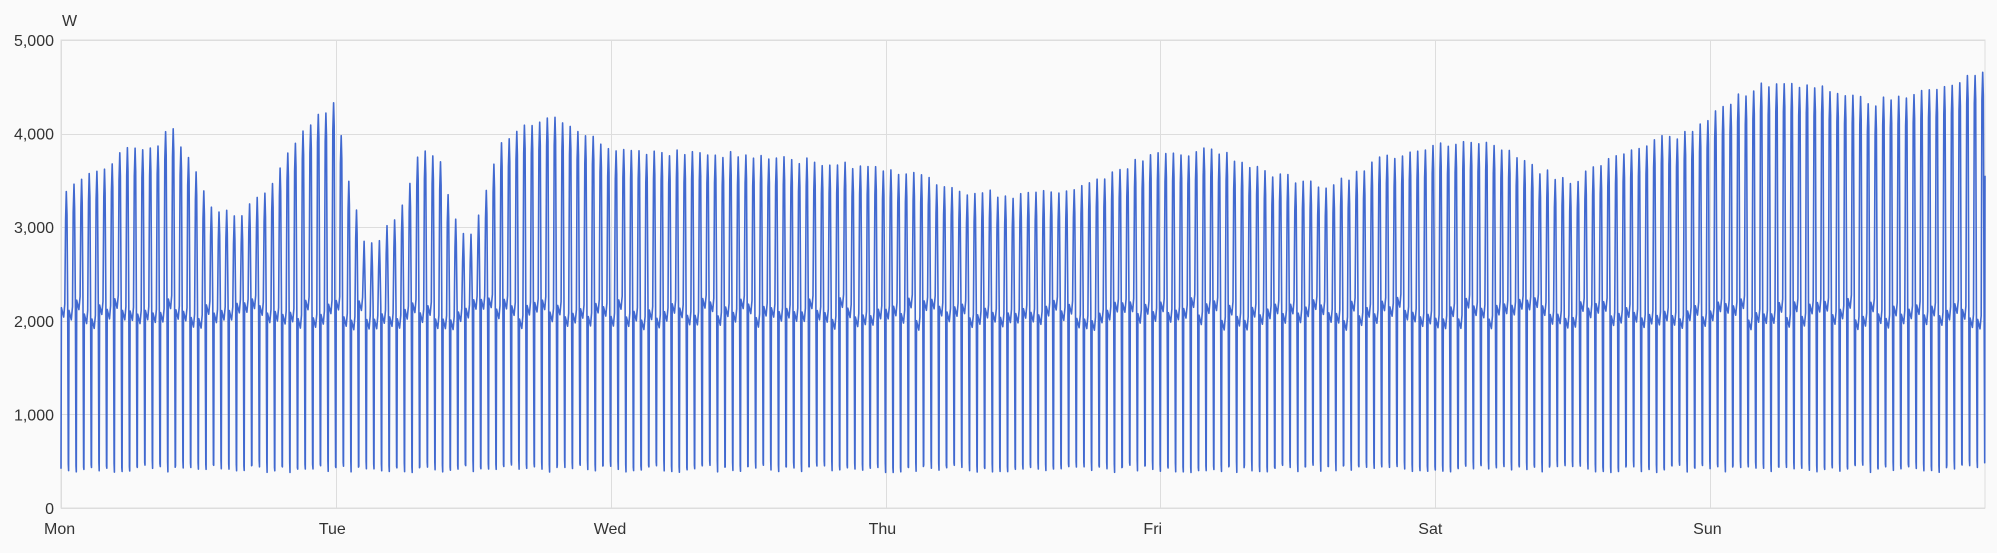 This screenshot has width=1997, height=553. I want to click on y-tick-label: 1,000, so click(34, 415).